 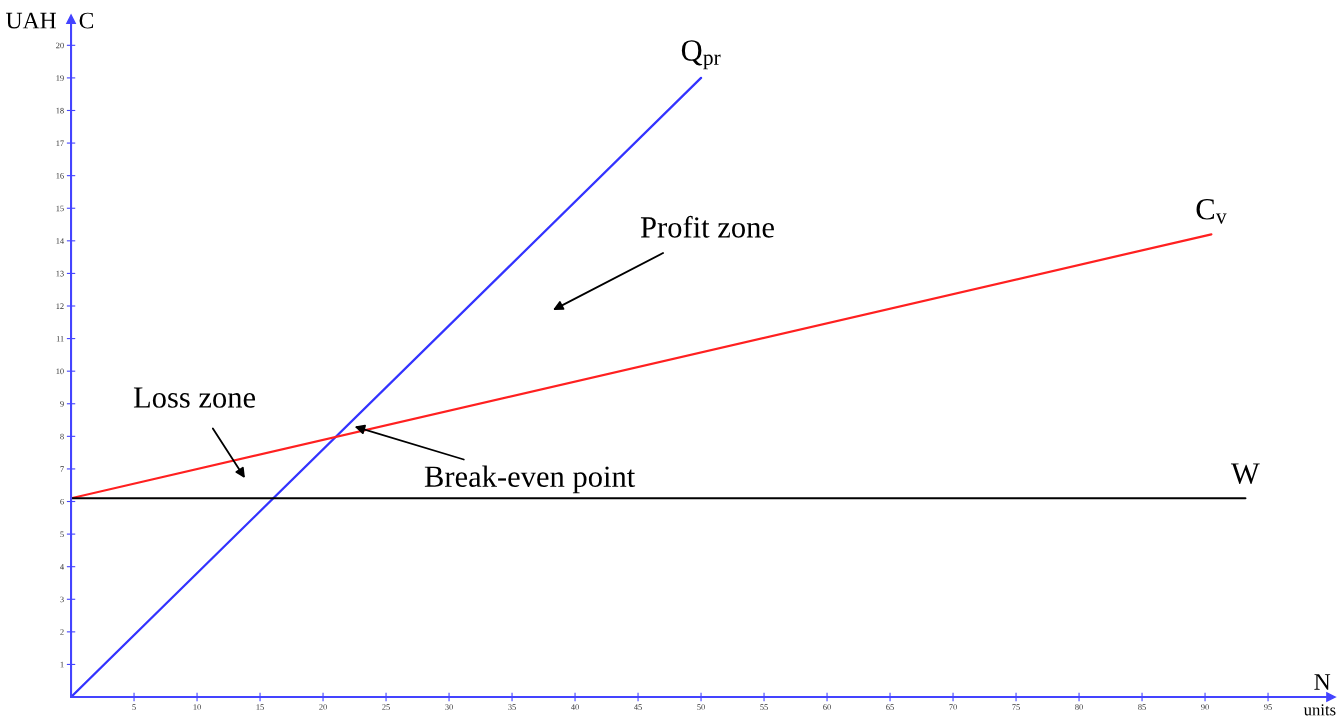 What do you see at coordinates (197, 707) in the screenshot?
I see `x-tick-label: 10` at bounding box center [197, 707].